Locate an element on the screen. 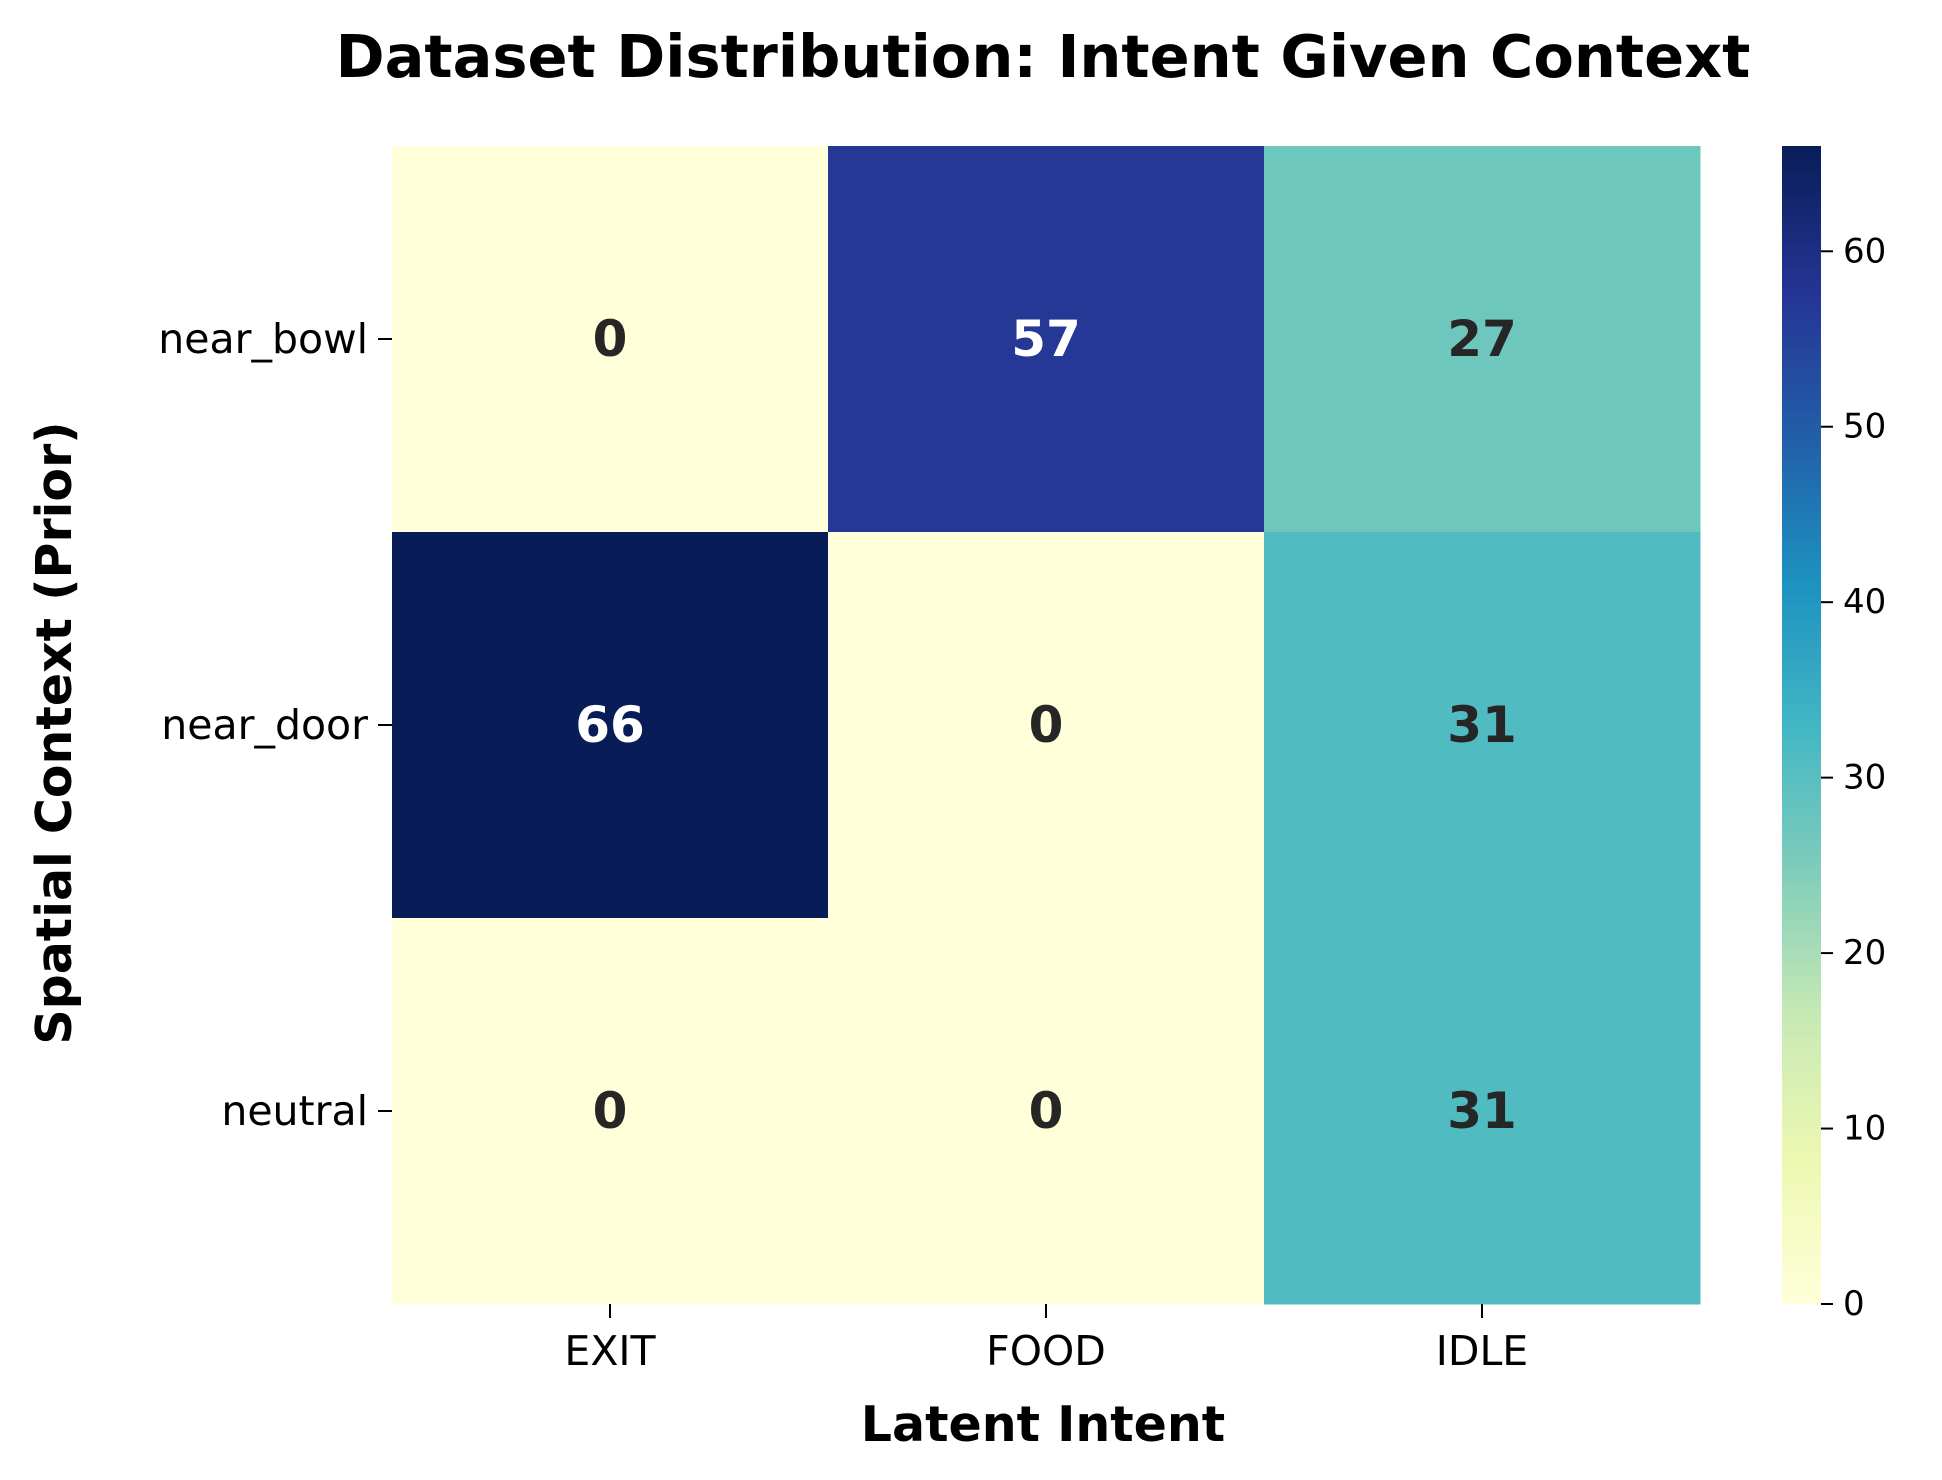 The width and height of the screenshot is (1942, 1480). y-tick-label: neutral is located at coordinates (294, 1111).